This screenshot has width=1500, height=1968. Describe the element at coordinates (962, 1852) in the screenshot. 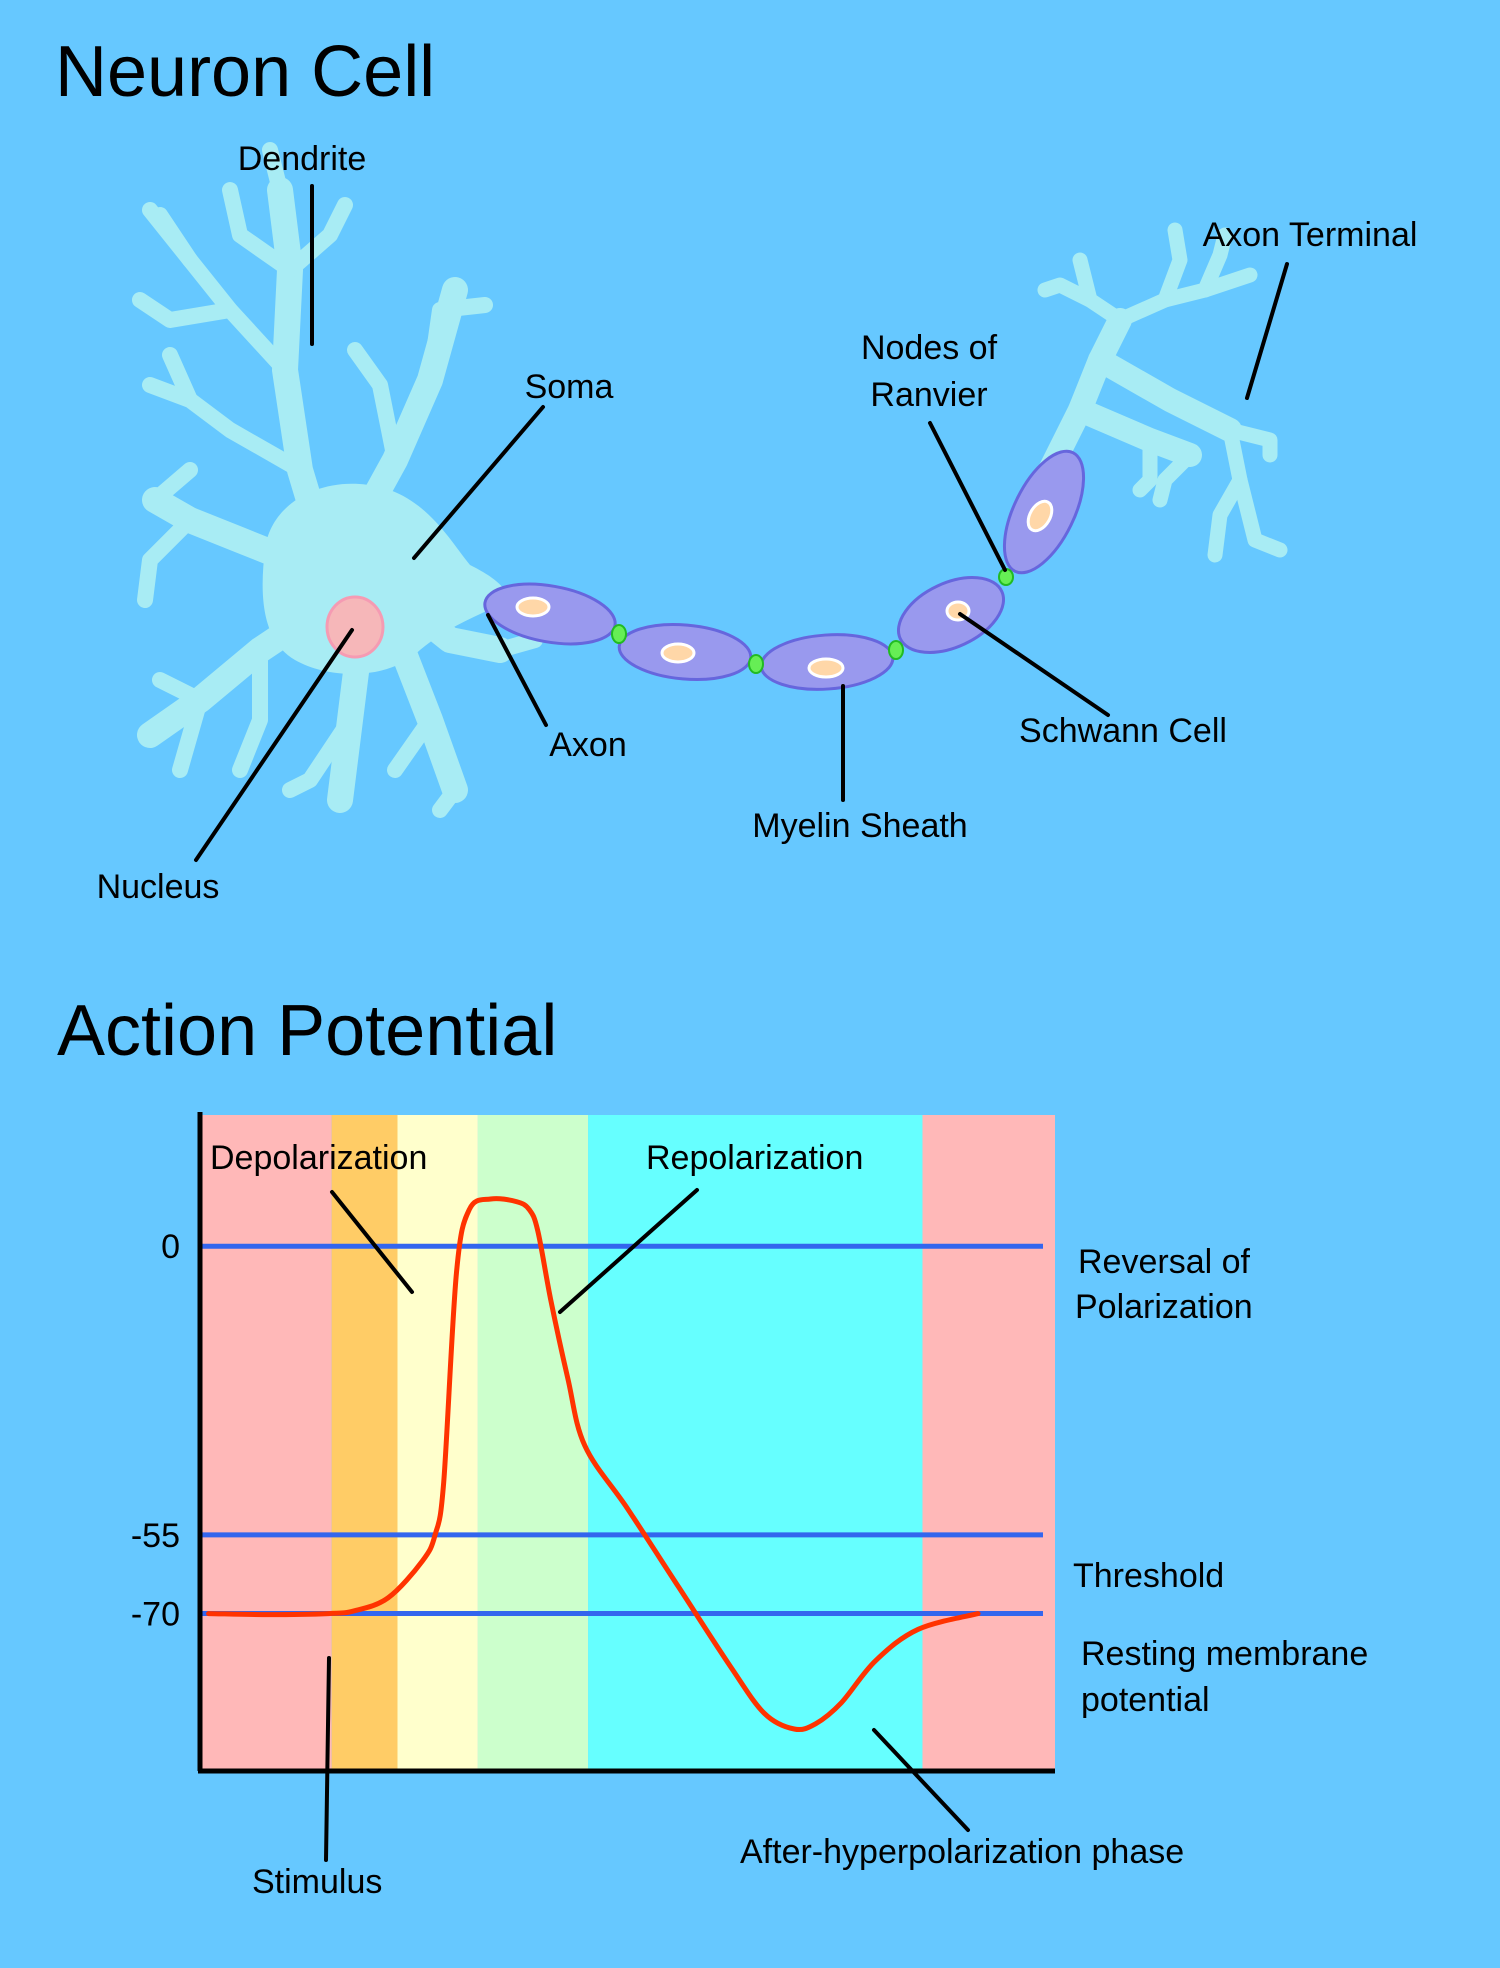

I see `after-hyperpolarization-label: After-hyperpolarization phase` at that location.